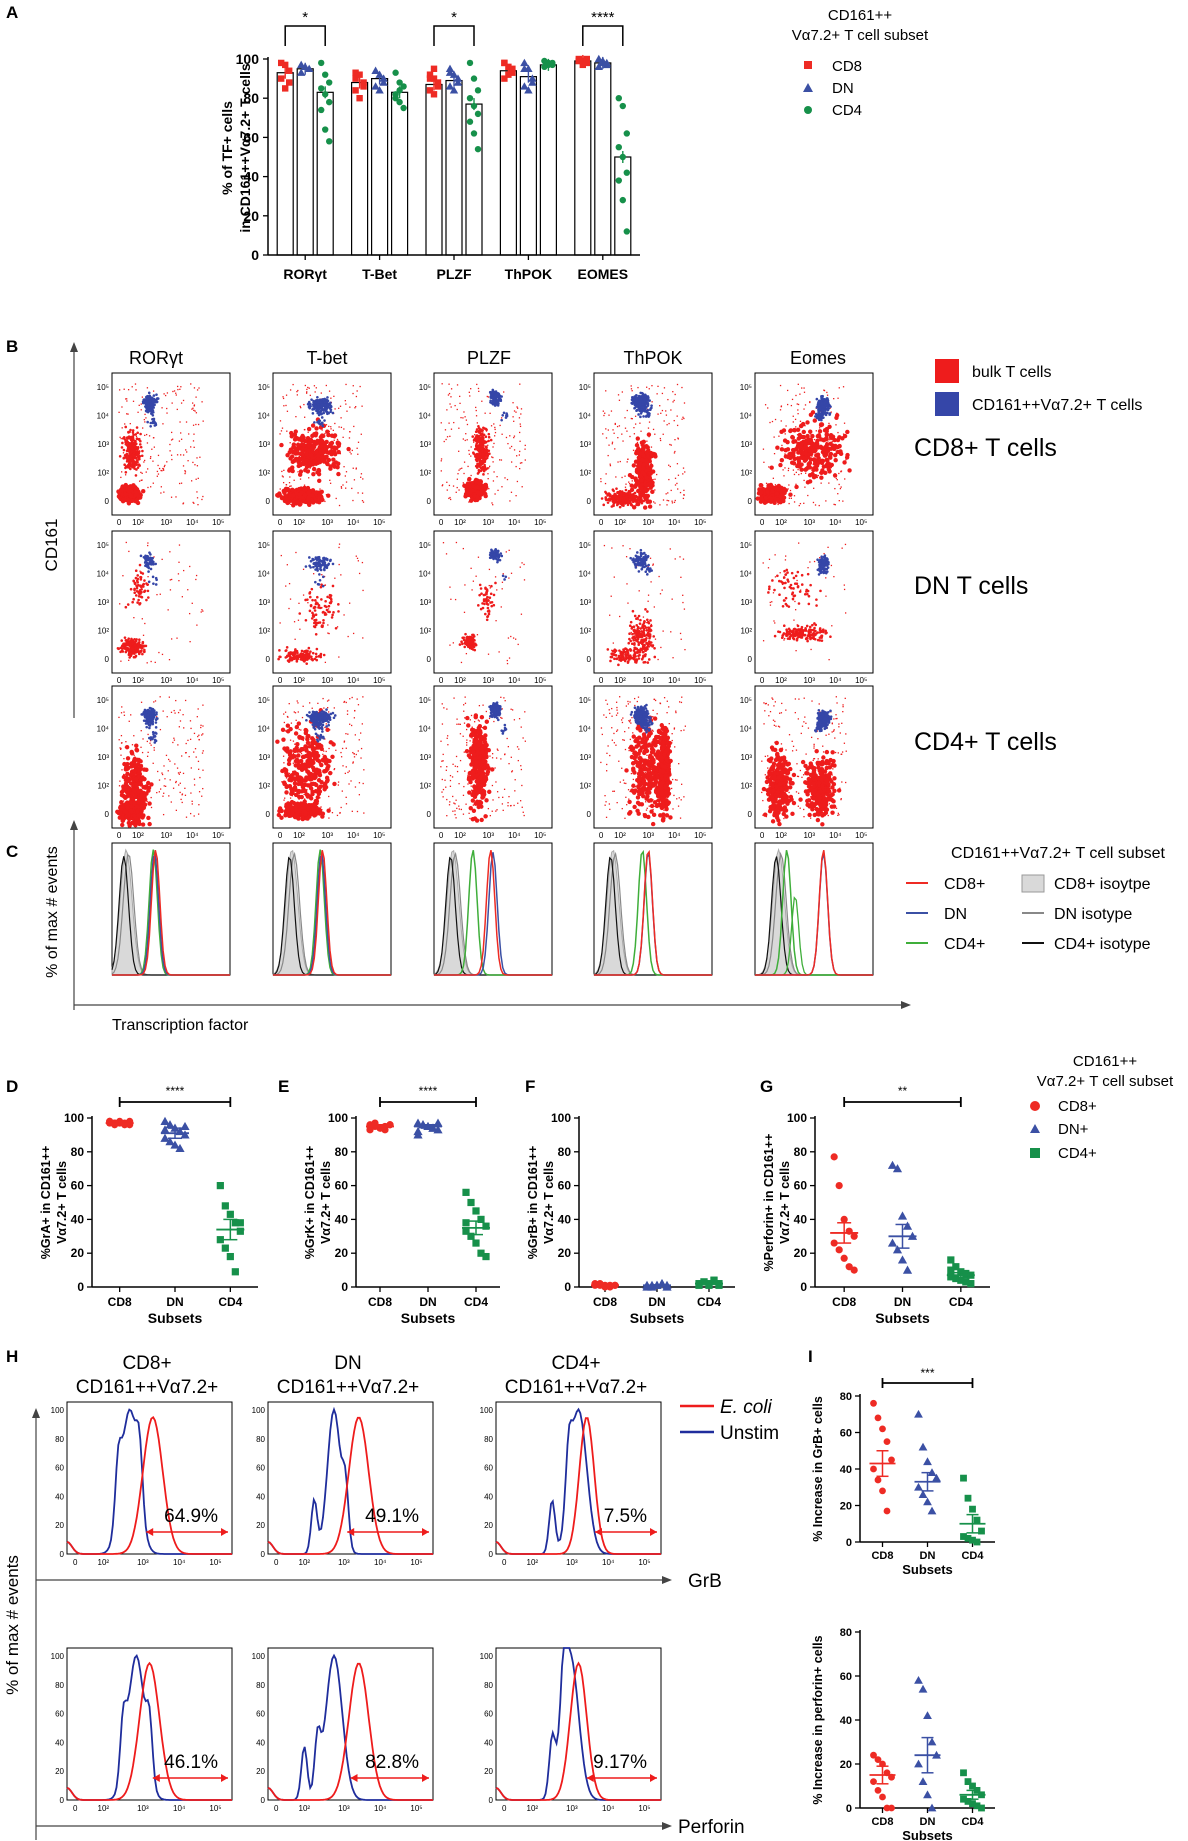  Describe the element at coordinates (218, 835) in the screenshot. I see `dotplot-xtick: 10⁵` at that location.